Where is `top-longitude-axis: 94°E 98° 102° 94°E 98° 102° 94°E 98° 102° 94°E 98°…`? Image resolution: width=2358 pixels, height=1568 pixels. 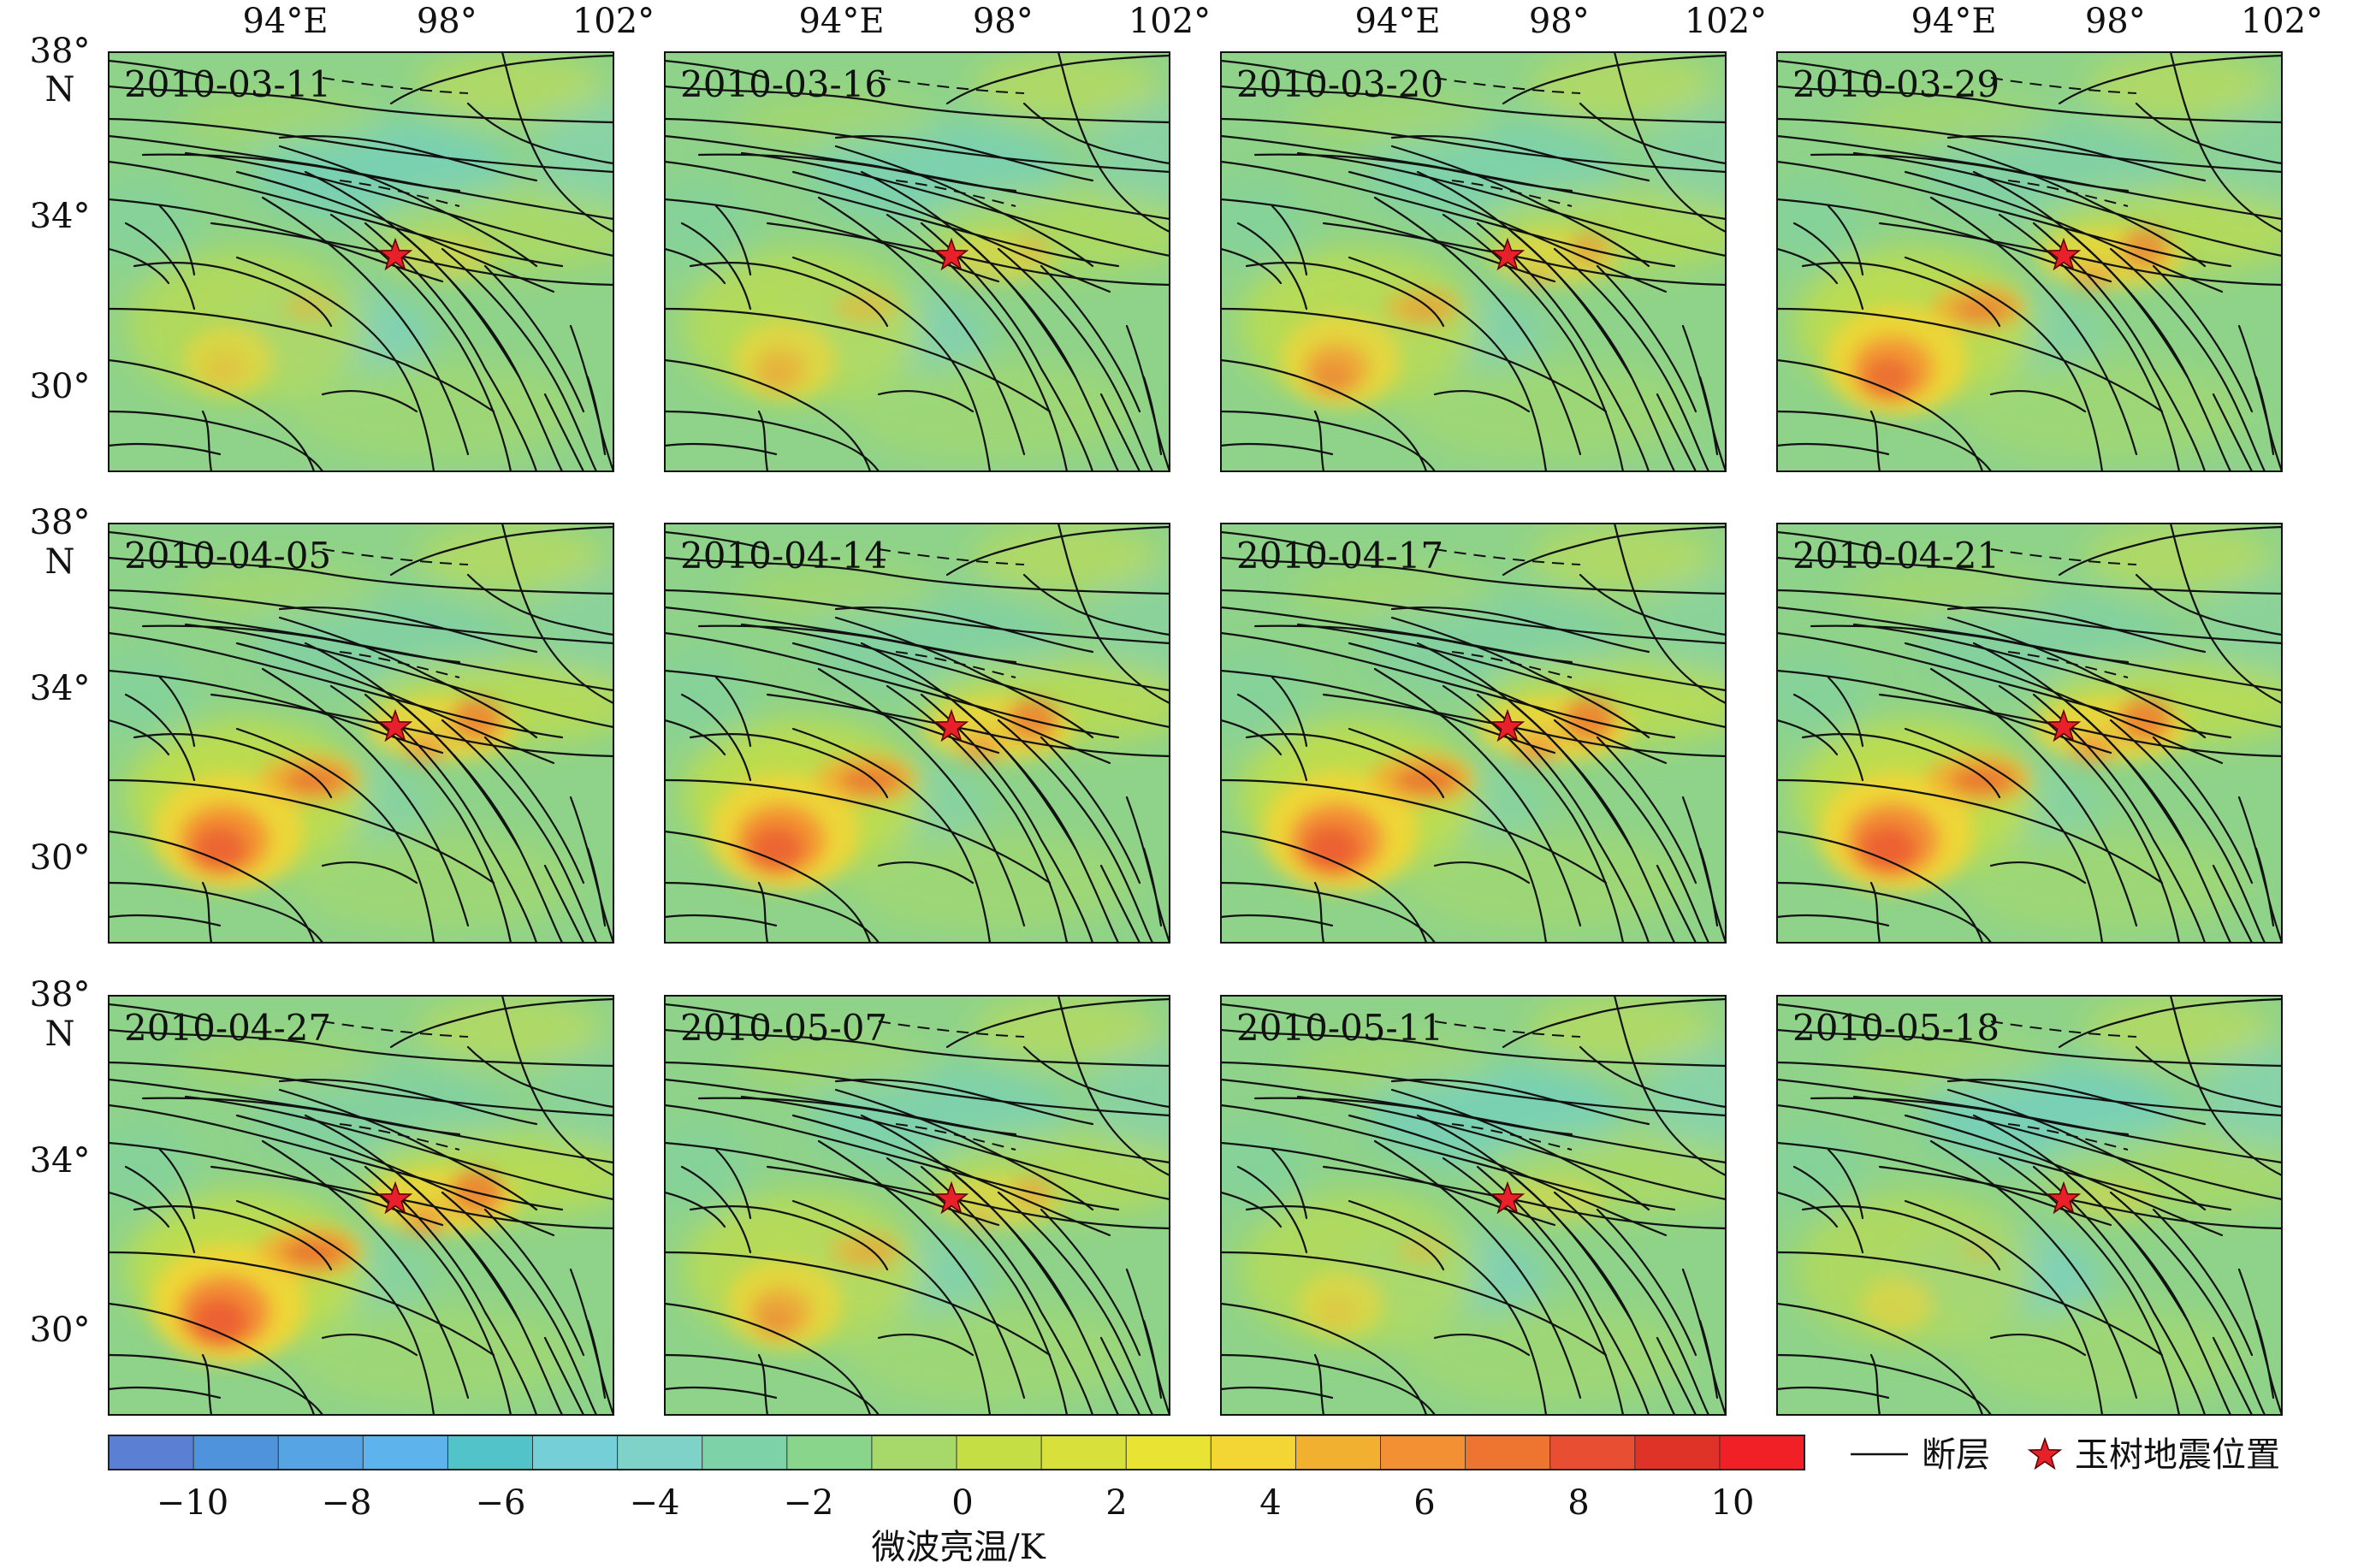
top-longitude-axis: 94°E 98° 102° 94°E 98° 102° 94°E 98° 102° 94°E 98°… is located at coordinates (1282, 21).